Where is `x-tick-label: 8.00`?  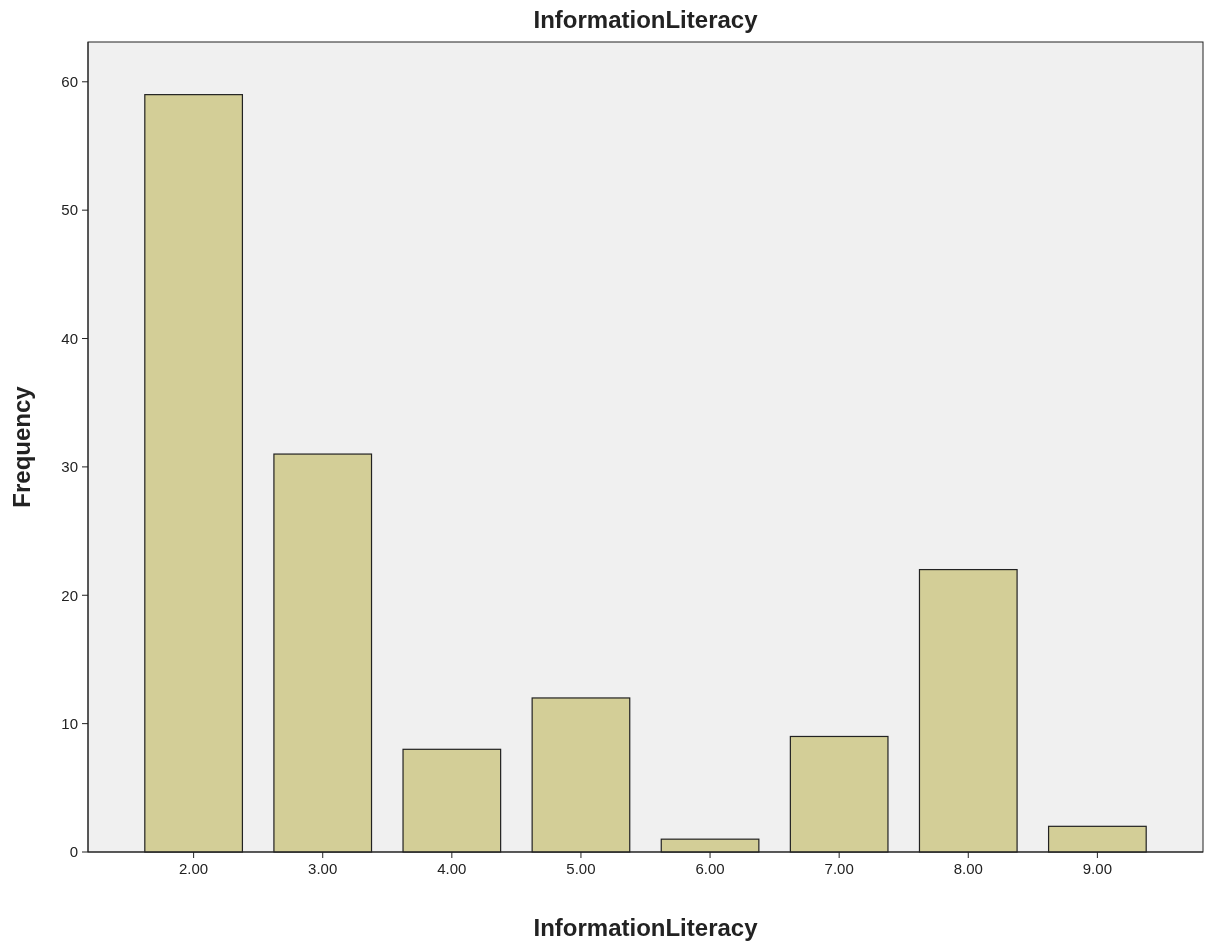
x-tick-label: 8.00 is located at coordinates (968, 868).